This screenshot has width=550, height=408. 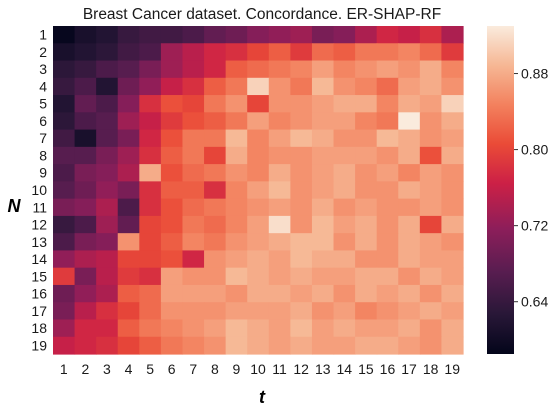 I want to click on y-axis-label: N, so click(x=15, y=206).